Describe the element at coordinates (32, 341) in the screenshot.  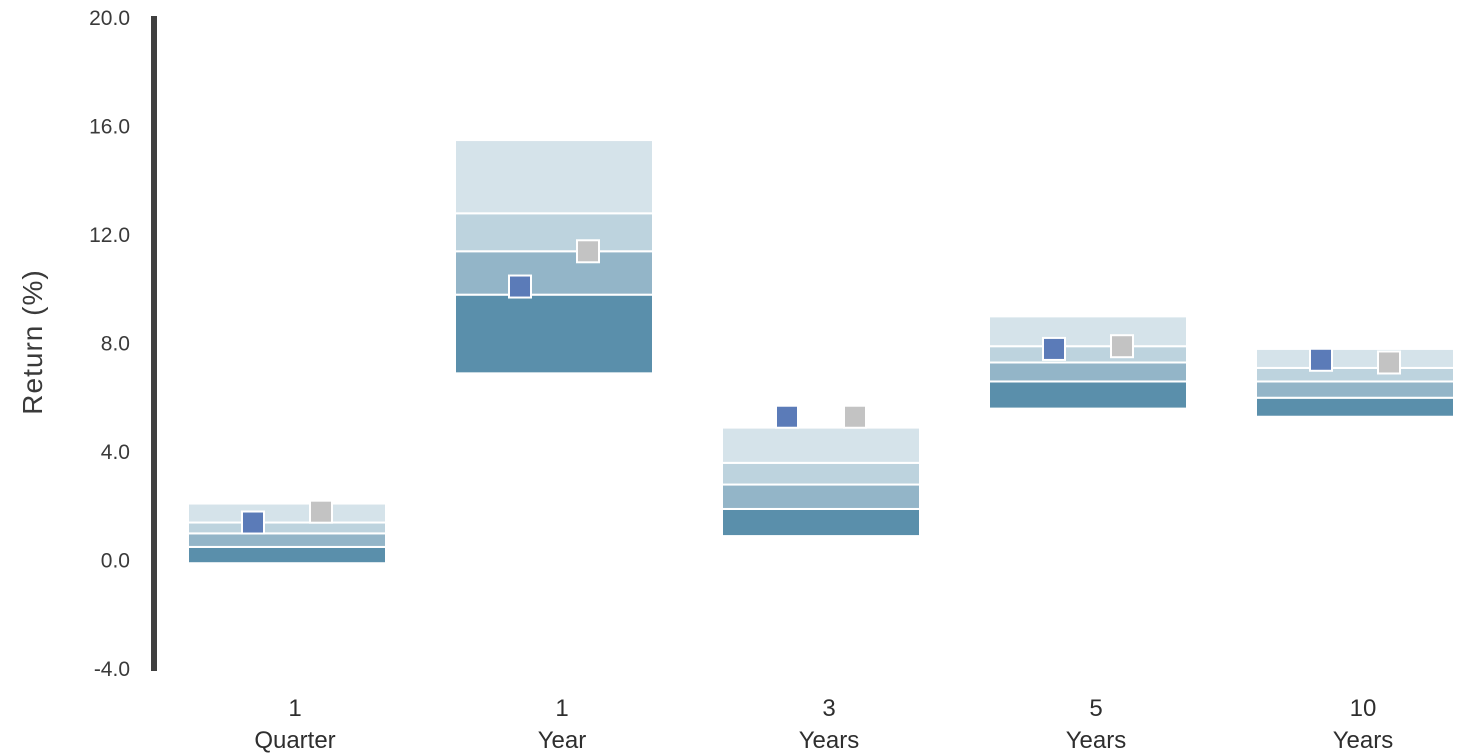
I see `y-axis-title: Return (%)` at that location.